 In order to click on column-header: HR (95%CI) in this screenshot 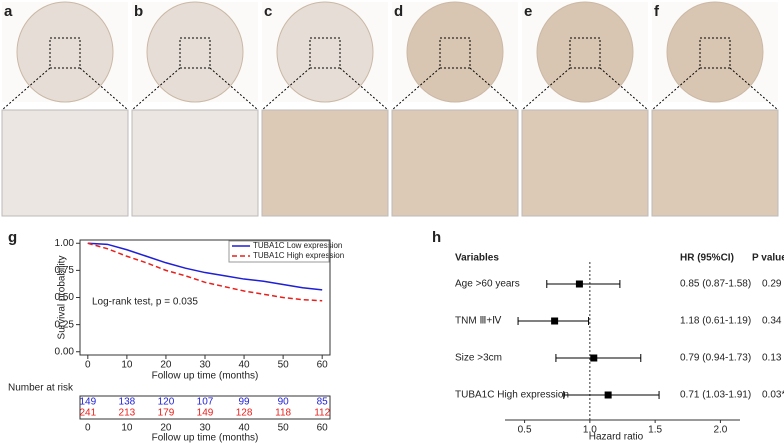, I will do `click(707, 258)`.